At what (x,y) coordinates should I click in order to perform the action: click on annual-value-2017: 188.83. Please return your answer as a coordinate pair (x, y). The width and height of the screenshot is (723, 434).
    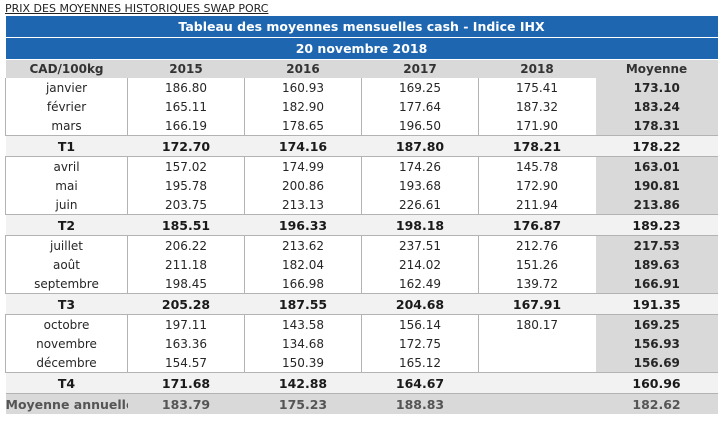
    Looking at the image, I should click on (420, 403).